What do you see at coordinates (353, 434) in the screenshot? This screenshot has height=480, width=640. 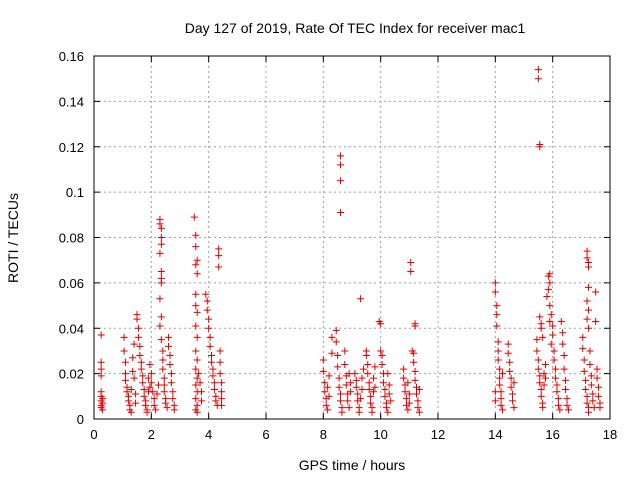 I see `x-tick-labels: 0 2 4 6 8 10 12 14 16 18` at bounding box center [353, 434].